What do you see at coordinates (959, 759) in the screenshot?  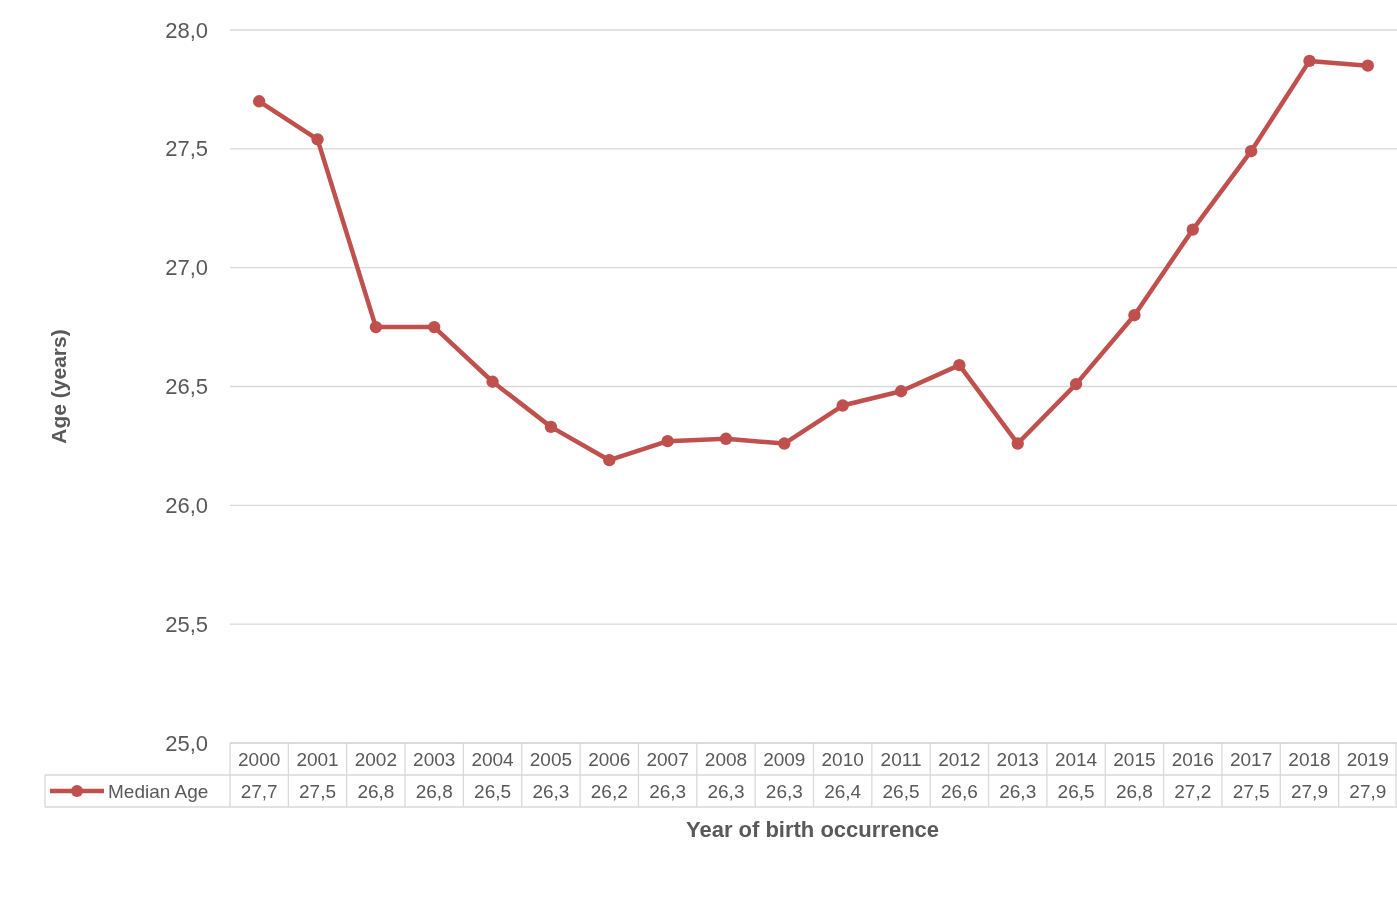 I see `x-tick-label: 2012` at bounding box center [959, 759].